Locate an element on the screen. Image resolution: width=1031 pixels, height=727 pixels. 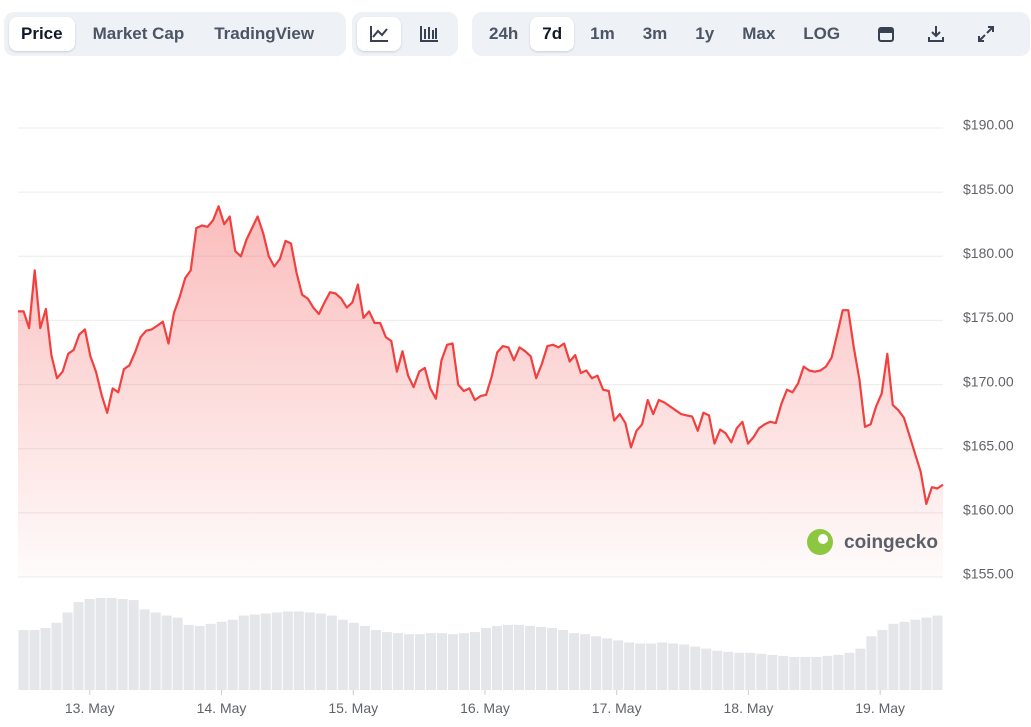
watermark-logo-eye is located at coordinates (823, 539).